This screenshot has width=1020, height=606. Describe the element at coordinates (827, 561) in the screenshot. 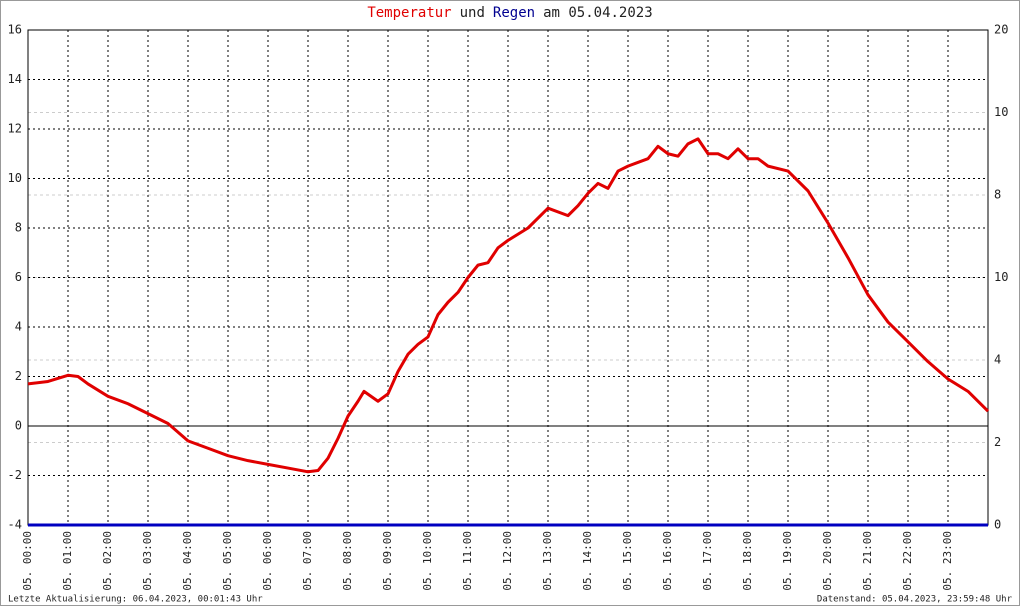

I see `x-tick-label: 05. 20:00` at that location.